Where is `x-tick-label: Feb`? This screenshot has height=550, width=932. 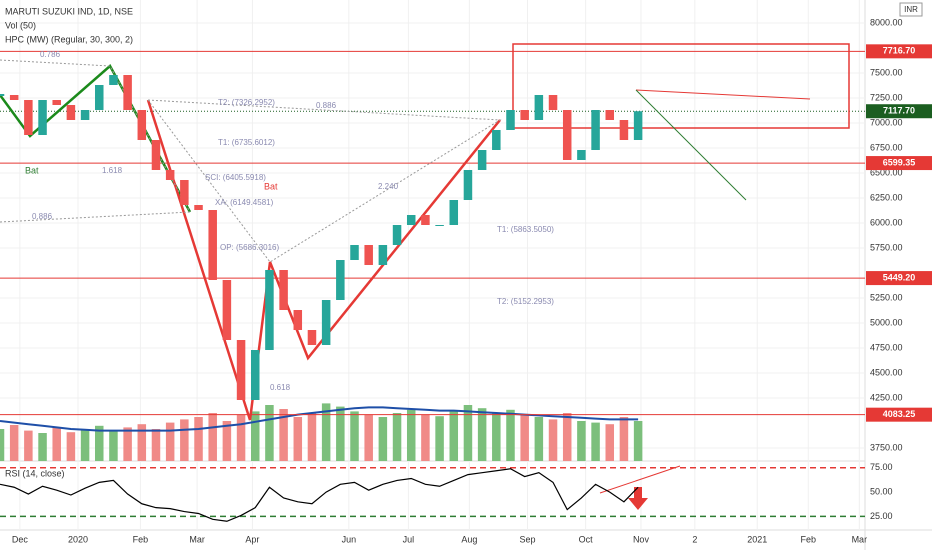
x-tick-label: Feb is located at coordinates (809, 539).